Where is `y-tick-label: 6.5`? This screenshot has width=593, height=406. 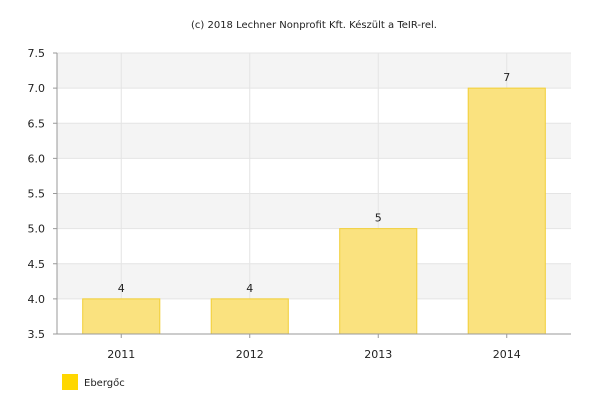
y-tick-label: 6.5 is located at coordinates (37, 123).